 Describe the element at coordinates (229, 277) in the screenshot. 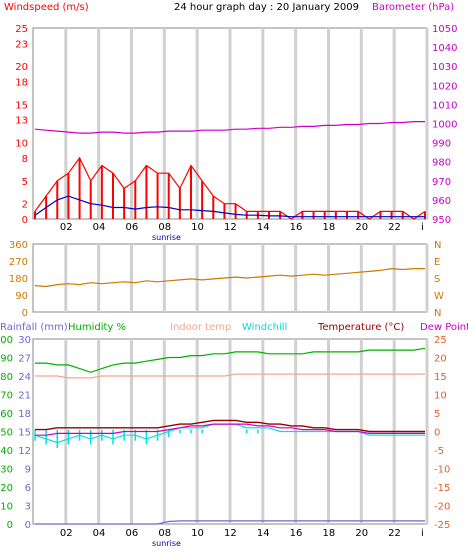

I see `wind-direction-line` at that location.